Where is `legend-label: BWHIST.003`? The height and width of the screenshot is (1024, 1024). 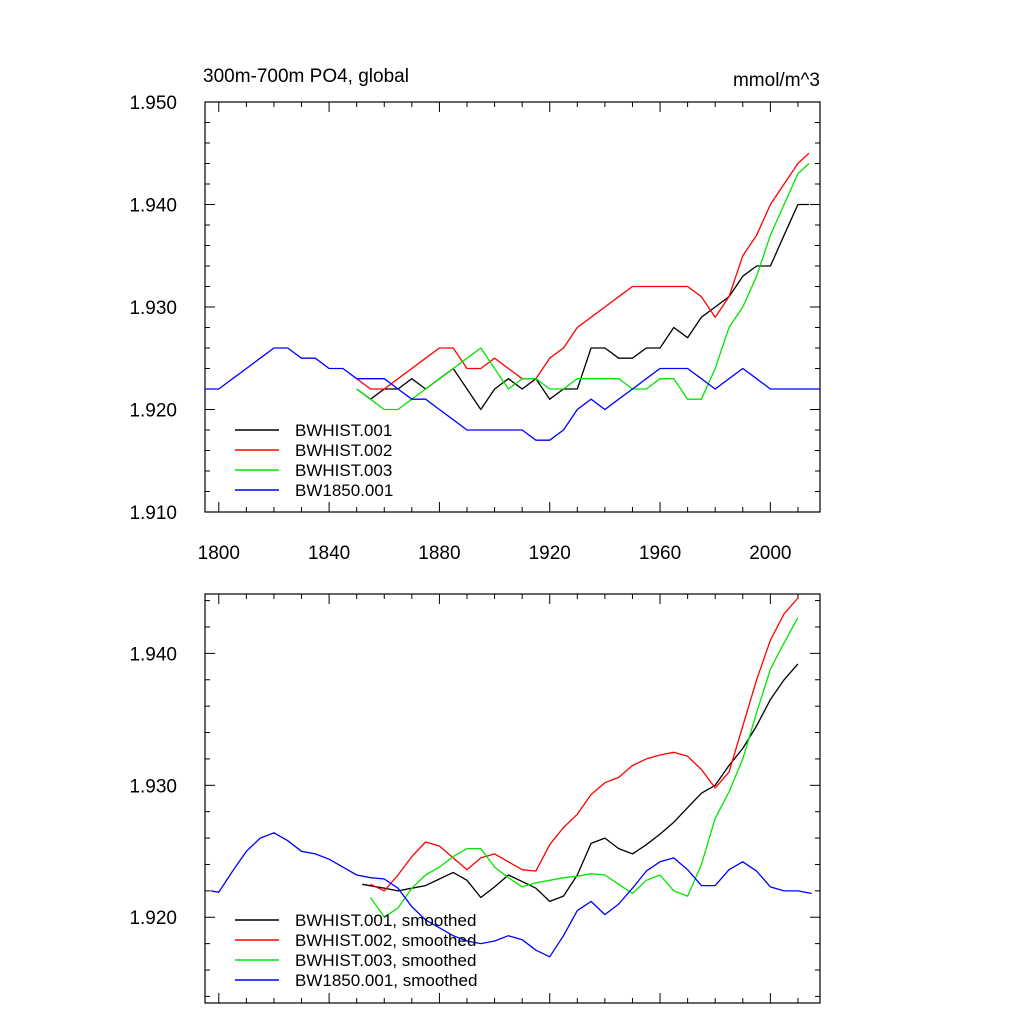 legend-label: BWHIST.003 is located at coordinates (343, 470).